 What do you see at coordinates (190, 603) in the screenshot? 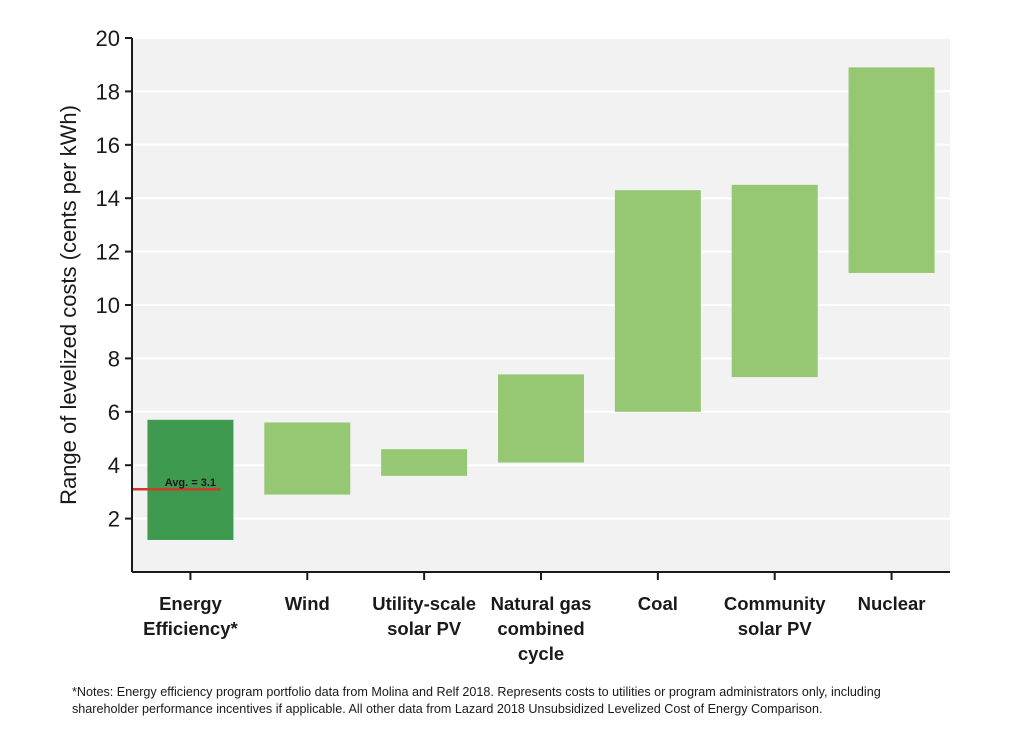
I see `x-tick-label: Energy` at bounding box center [190, 603].